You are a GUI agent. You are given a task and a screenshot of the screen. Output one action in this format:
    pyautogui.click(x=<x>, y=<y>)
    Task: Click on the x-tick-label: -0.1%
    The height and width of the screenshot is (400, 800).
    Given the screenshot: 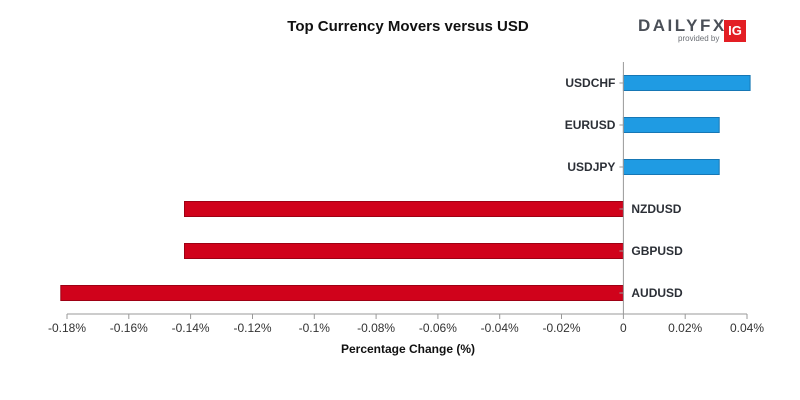 What is the action you would take?
    pyautogui.click(x=315, y=328)
    